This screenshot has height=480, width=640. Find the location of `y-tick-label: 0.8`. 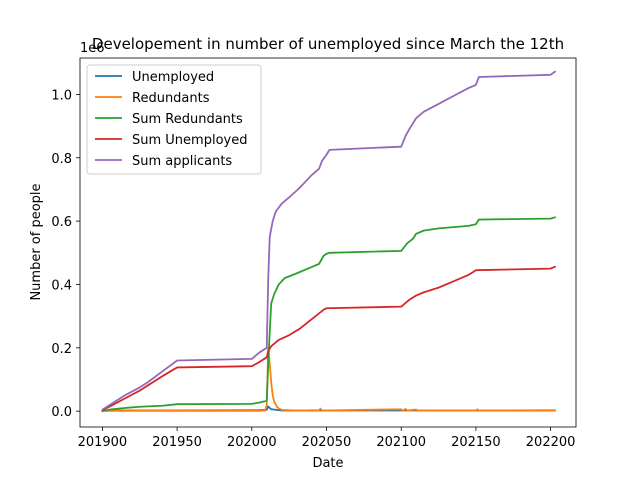

y-tick-label: 0.8 is located at coordinates (61, 159).